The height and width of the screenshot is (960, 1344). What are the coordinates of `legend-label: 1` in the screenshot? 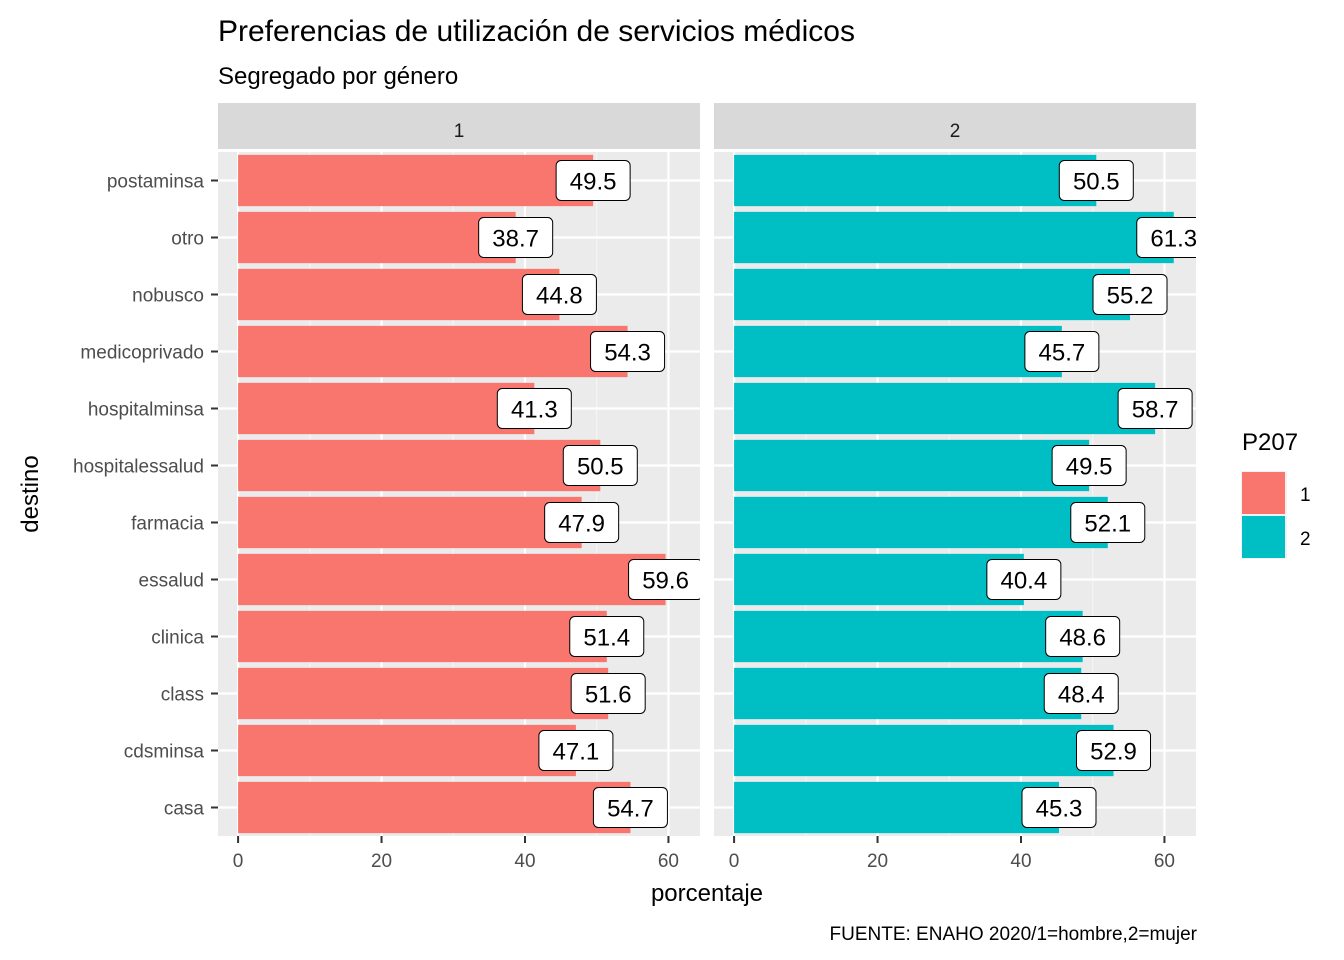 It's located at (1305, 495).